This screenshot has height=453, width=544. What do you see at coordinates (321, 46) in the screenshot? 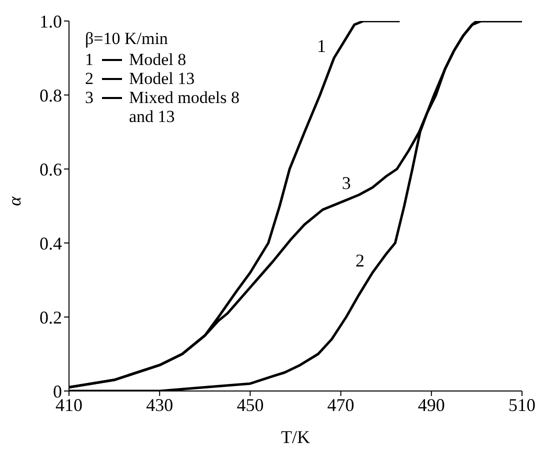
I see `annotation: 1` at bounding box center [321, 46].